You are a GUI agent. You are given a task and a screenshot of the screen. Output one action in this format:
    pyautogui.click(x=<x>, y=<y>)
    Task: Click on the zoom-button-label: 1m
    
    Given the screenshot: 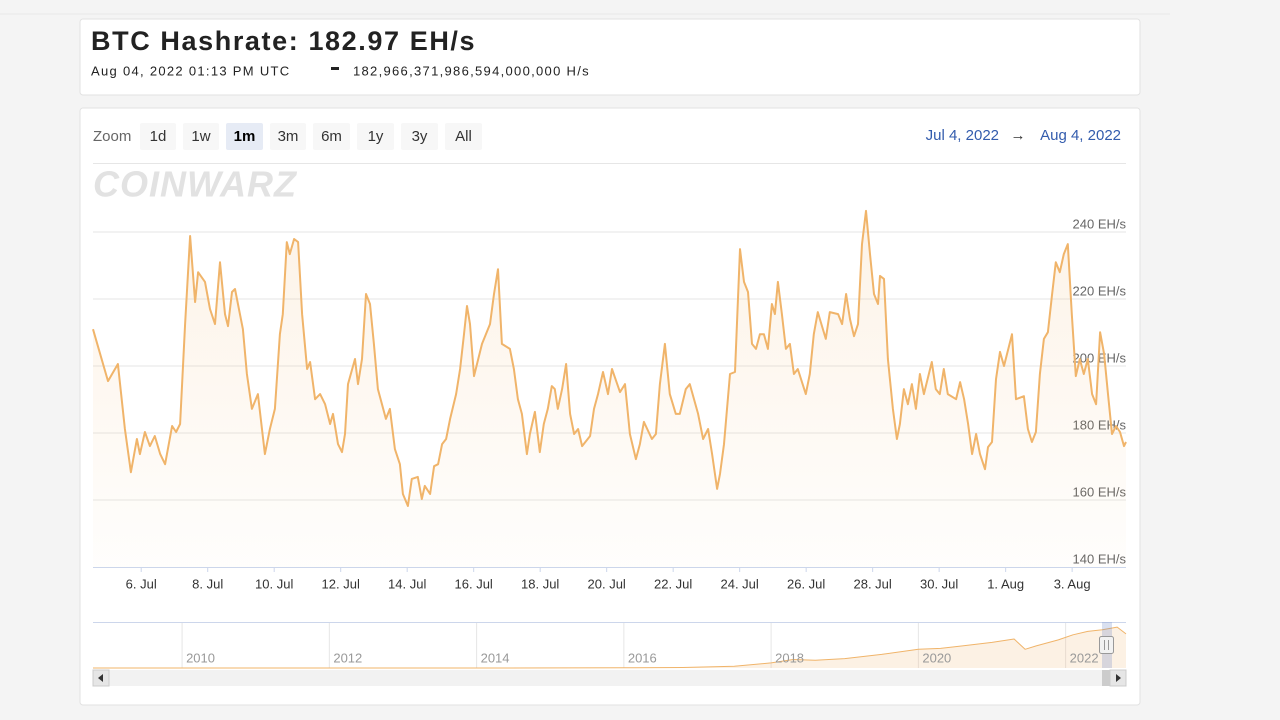 What is the action you would take?
    pyautogui.click(x=245, y=136)
    